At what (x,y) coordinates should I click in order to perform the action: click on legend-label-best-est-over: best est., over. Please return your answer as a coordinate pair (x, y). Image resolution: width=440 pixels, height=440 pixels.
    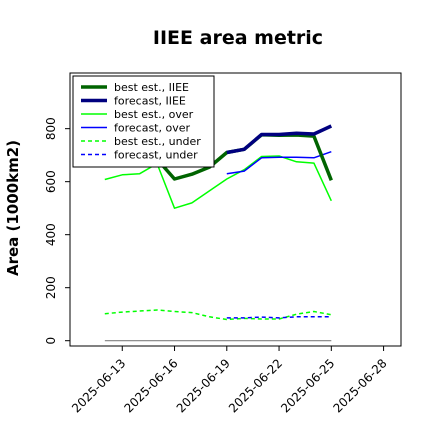
    Looking at the image, I should click on (154, 114).